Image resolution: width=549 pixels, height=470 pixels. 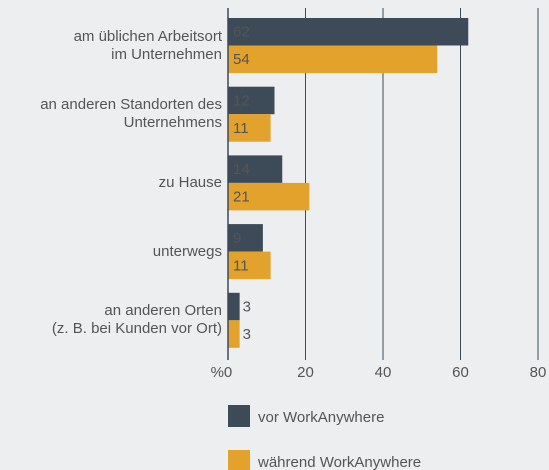 I want to click on category-label: am üblichen Arbeitsort im Unternehmen, so click(x=147, y=45).